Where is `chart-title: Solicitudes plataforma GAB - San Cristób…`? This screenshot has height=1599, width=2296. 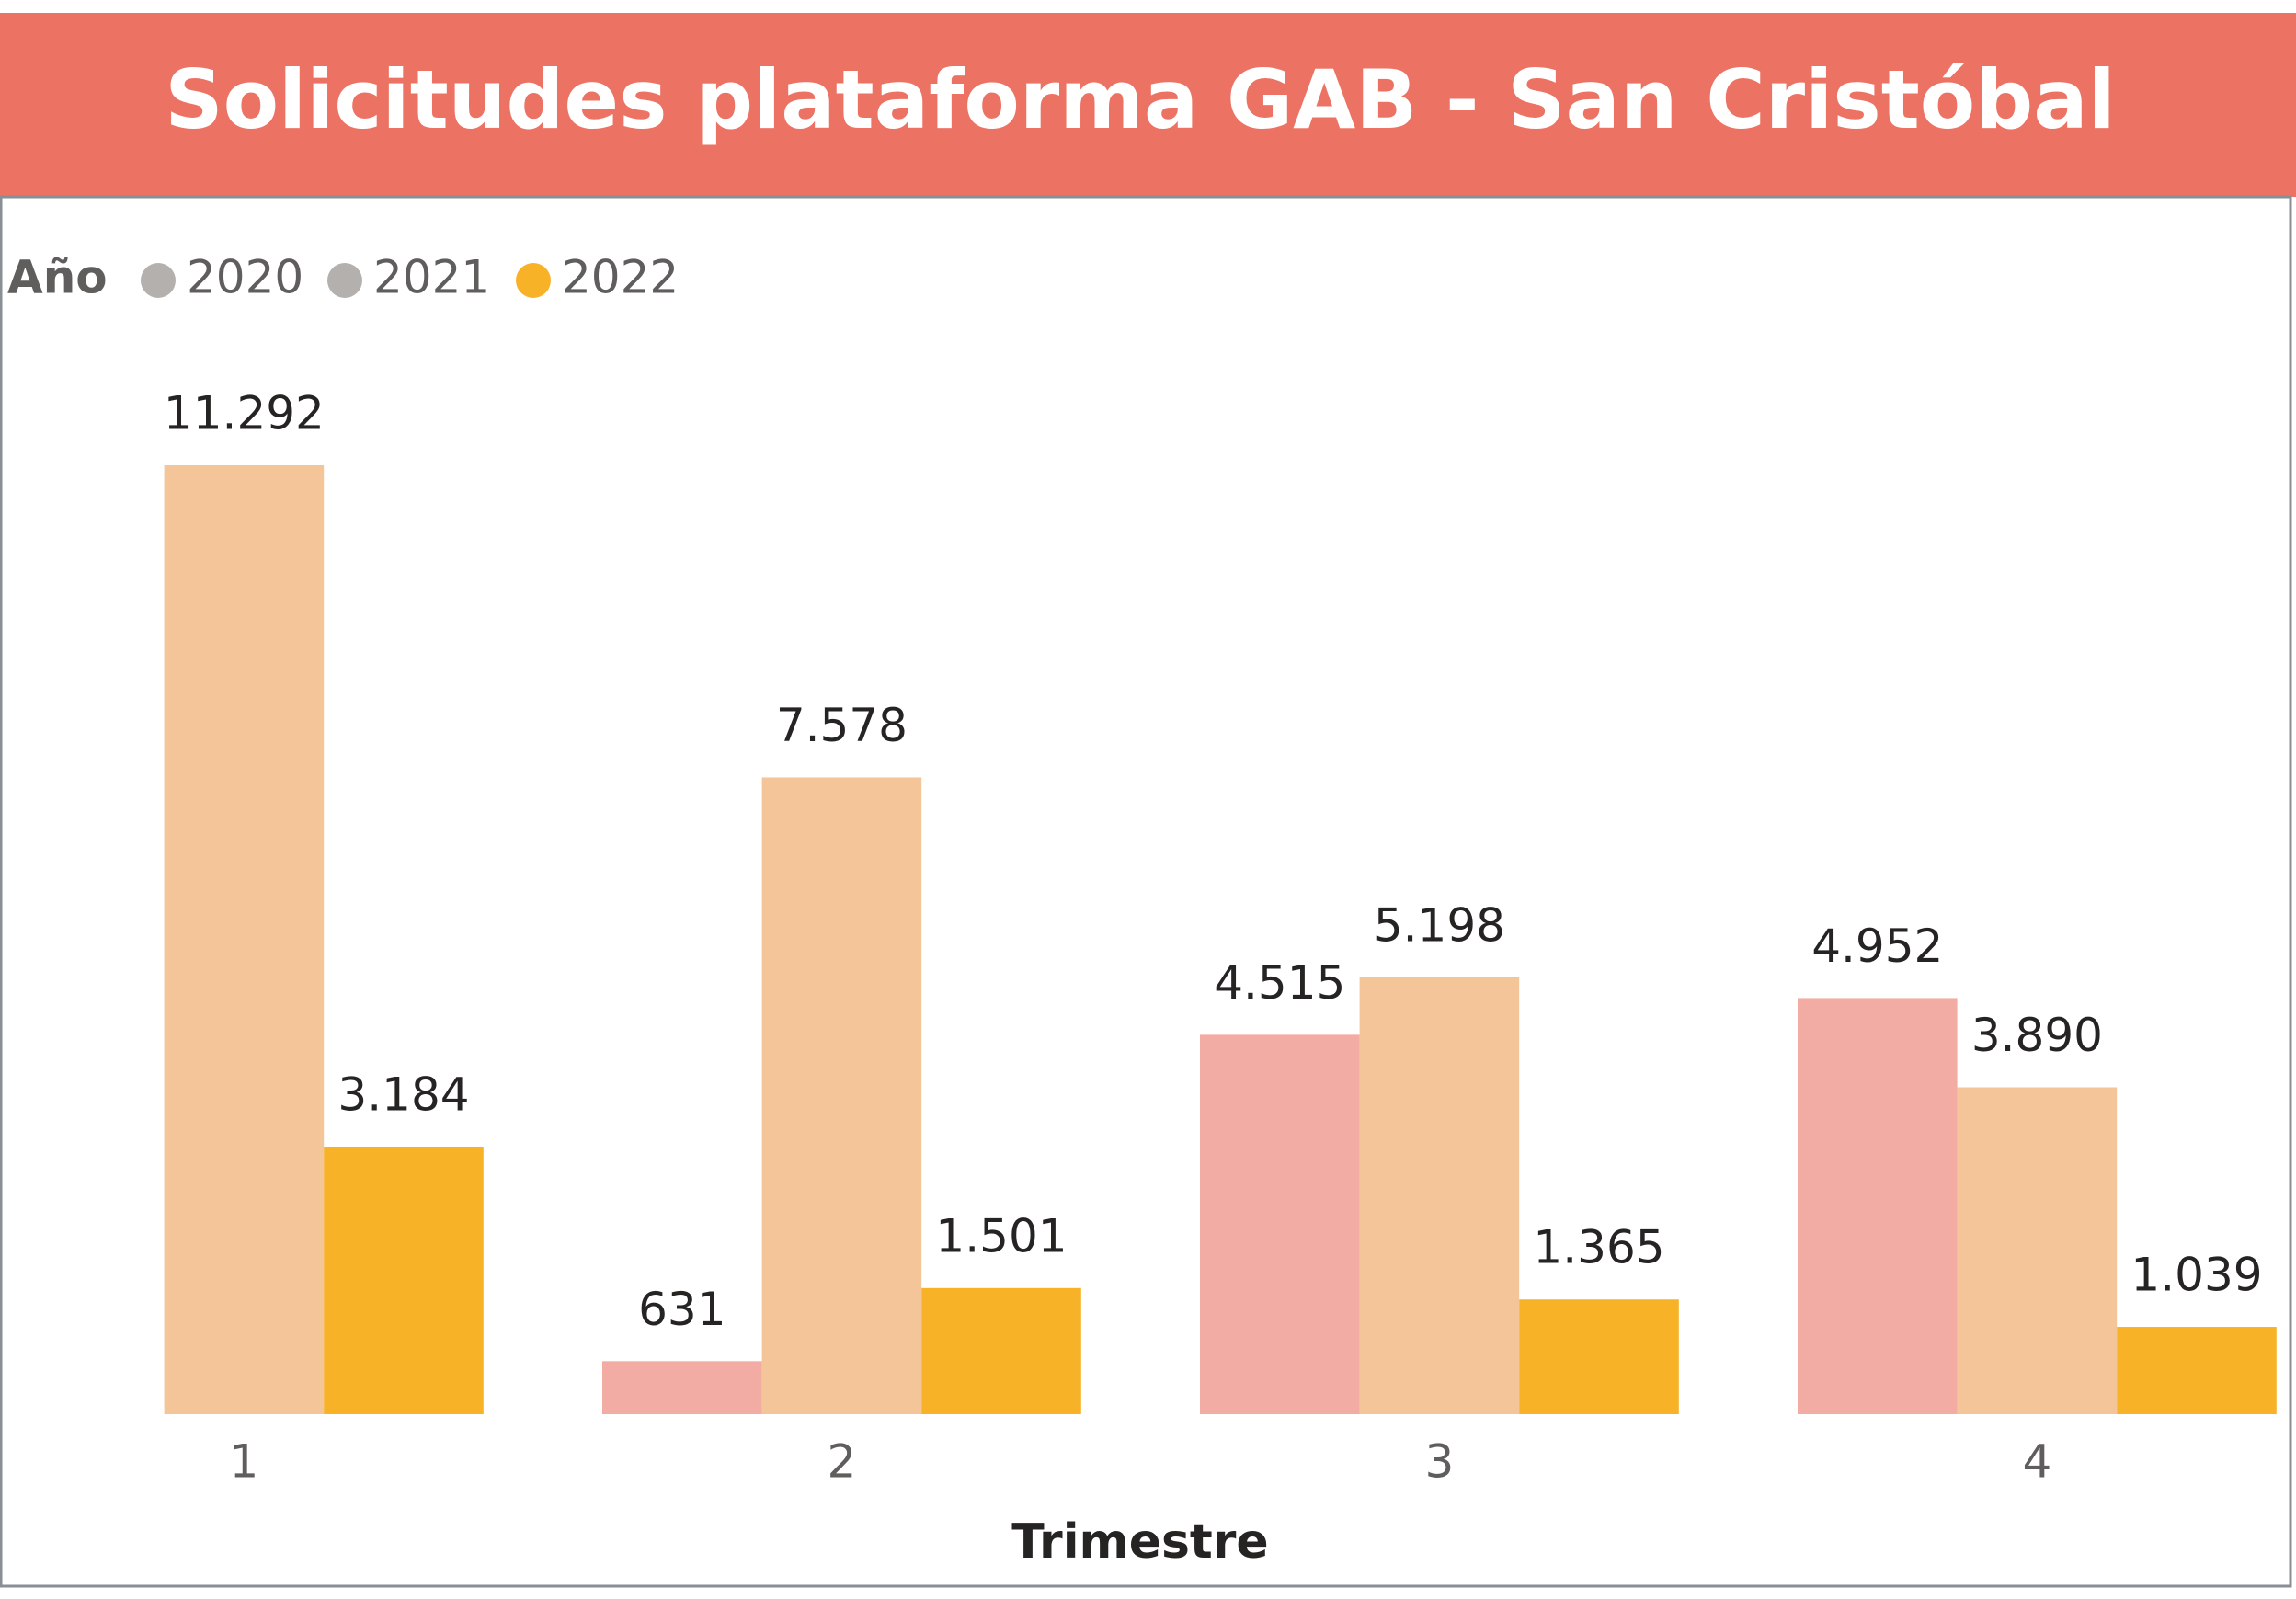
chart-title: Solicitudes plataforma GAB - San Cristób… is located at coordinates (1140, 99).